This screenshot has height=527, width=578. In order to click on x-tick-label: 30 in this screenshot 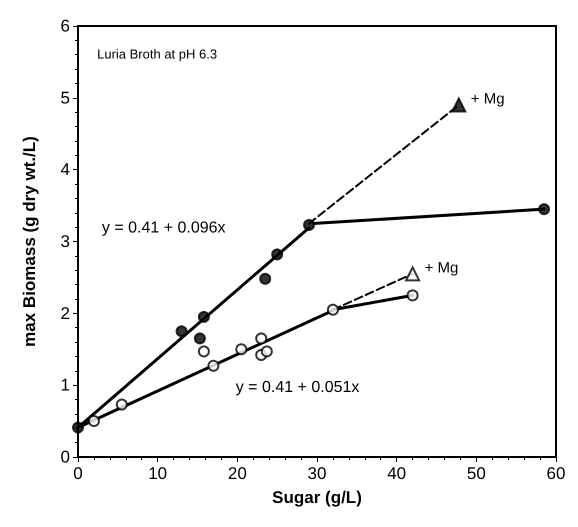, I will do `click(317, 473)`.